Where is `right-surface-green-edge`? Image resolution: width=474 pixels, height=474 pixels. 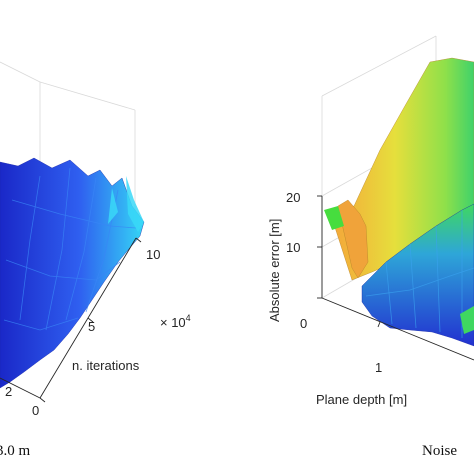 right-surface-green-edge is located at coordinates (467, 320).